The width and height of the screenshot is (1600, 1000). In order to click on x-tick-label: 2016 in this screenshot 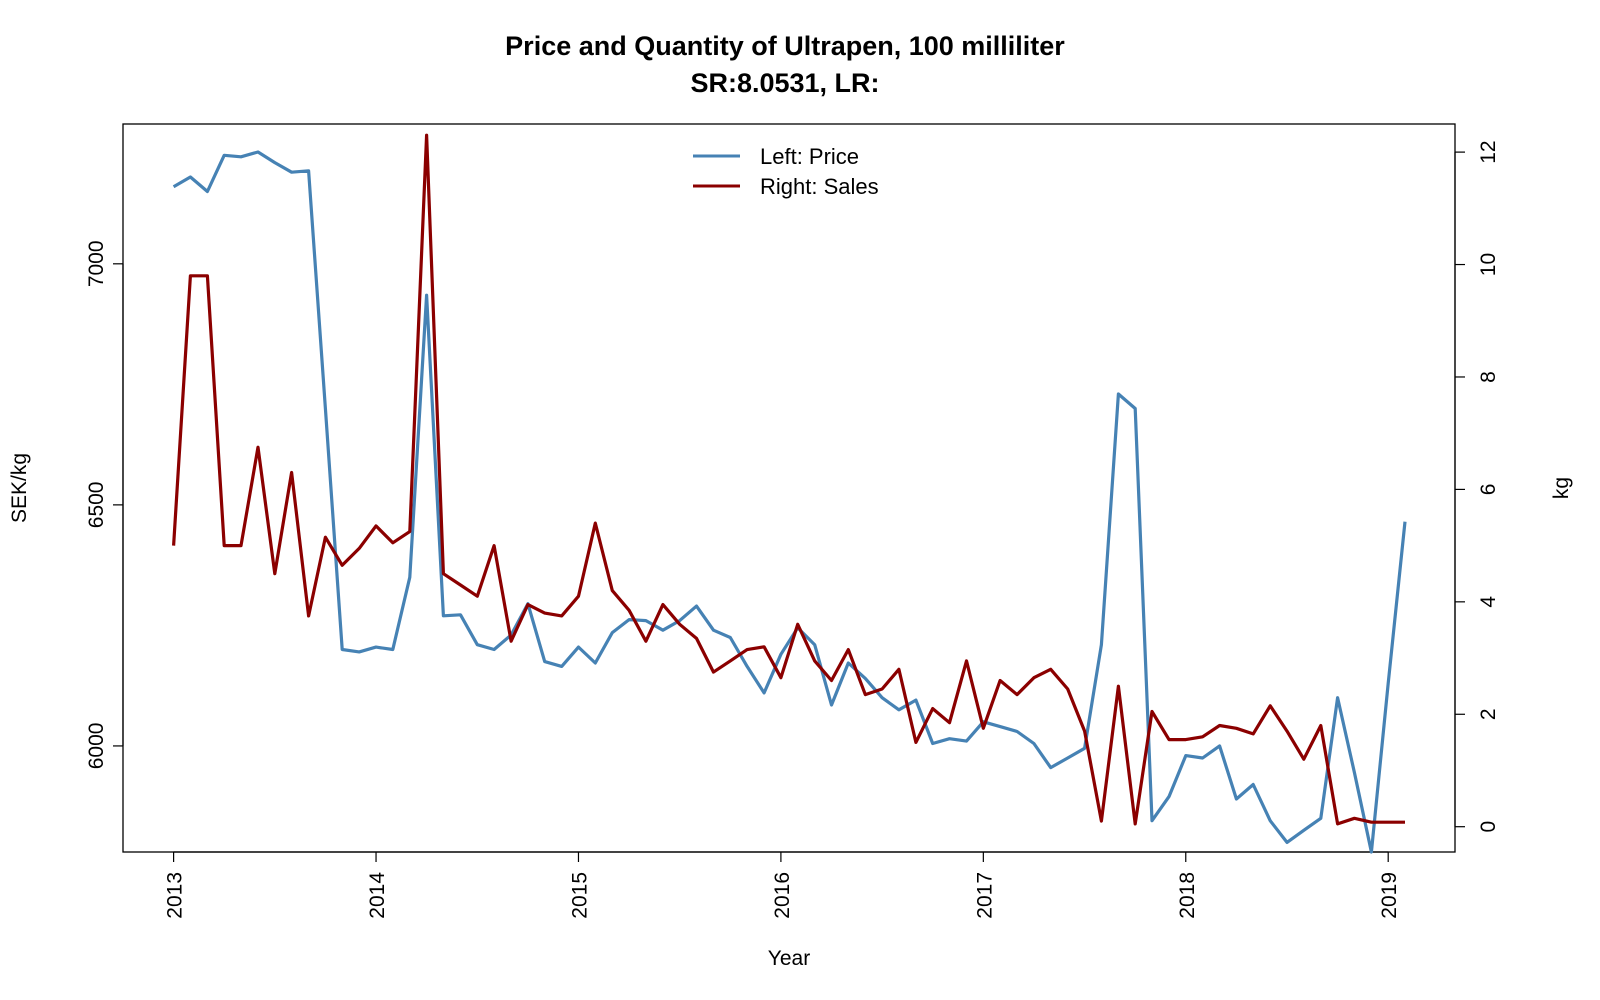, I will do `click(782, 895)`.